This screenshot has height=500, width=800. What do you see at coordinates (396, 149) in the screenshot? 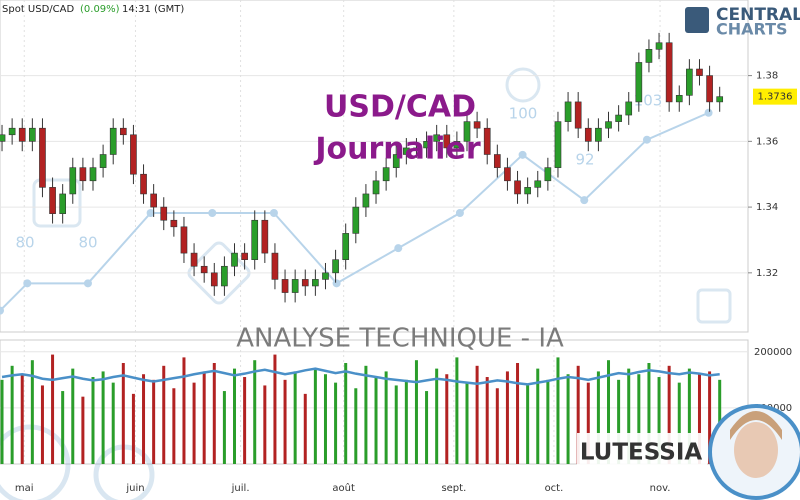
I see `chart-subtitle: Journalier` at bounding box center [396, 149].